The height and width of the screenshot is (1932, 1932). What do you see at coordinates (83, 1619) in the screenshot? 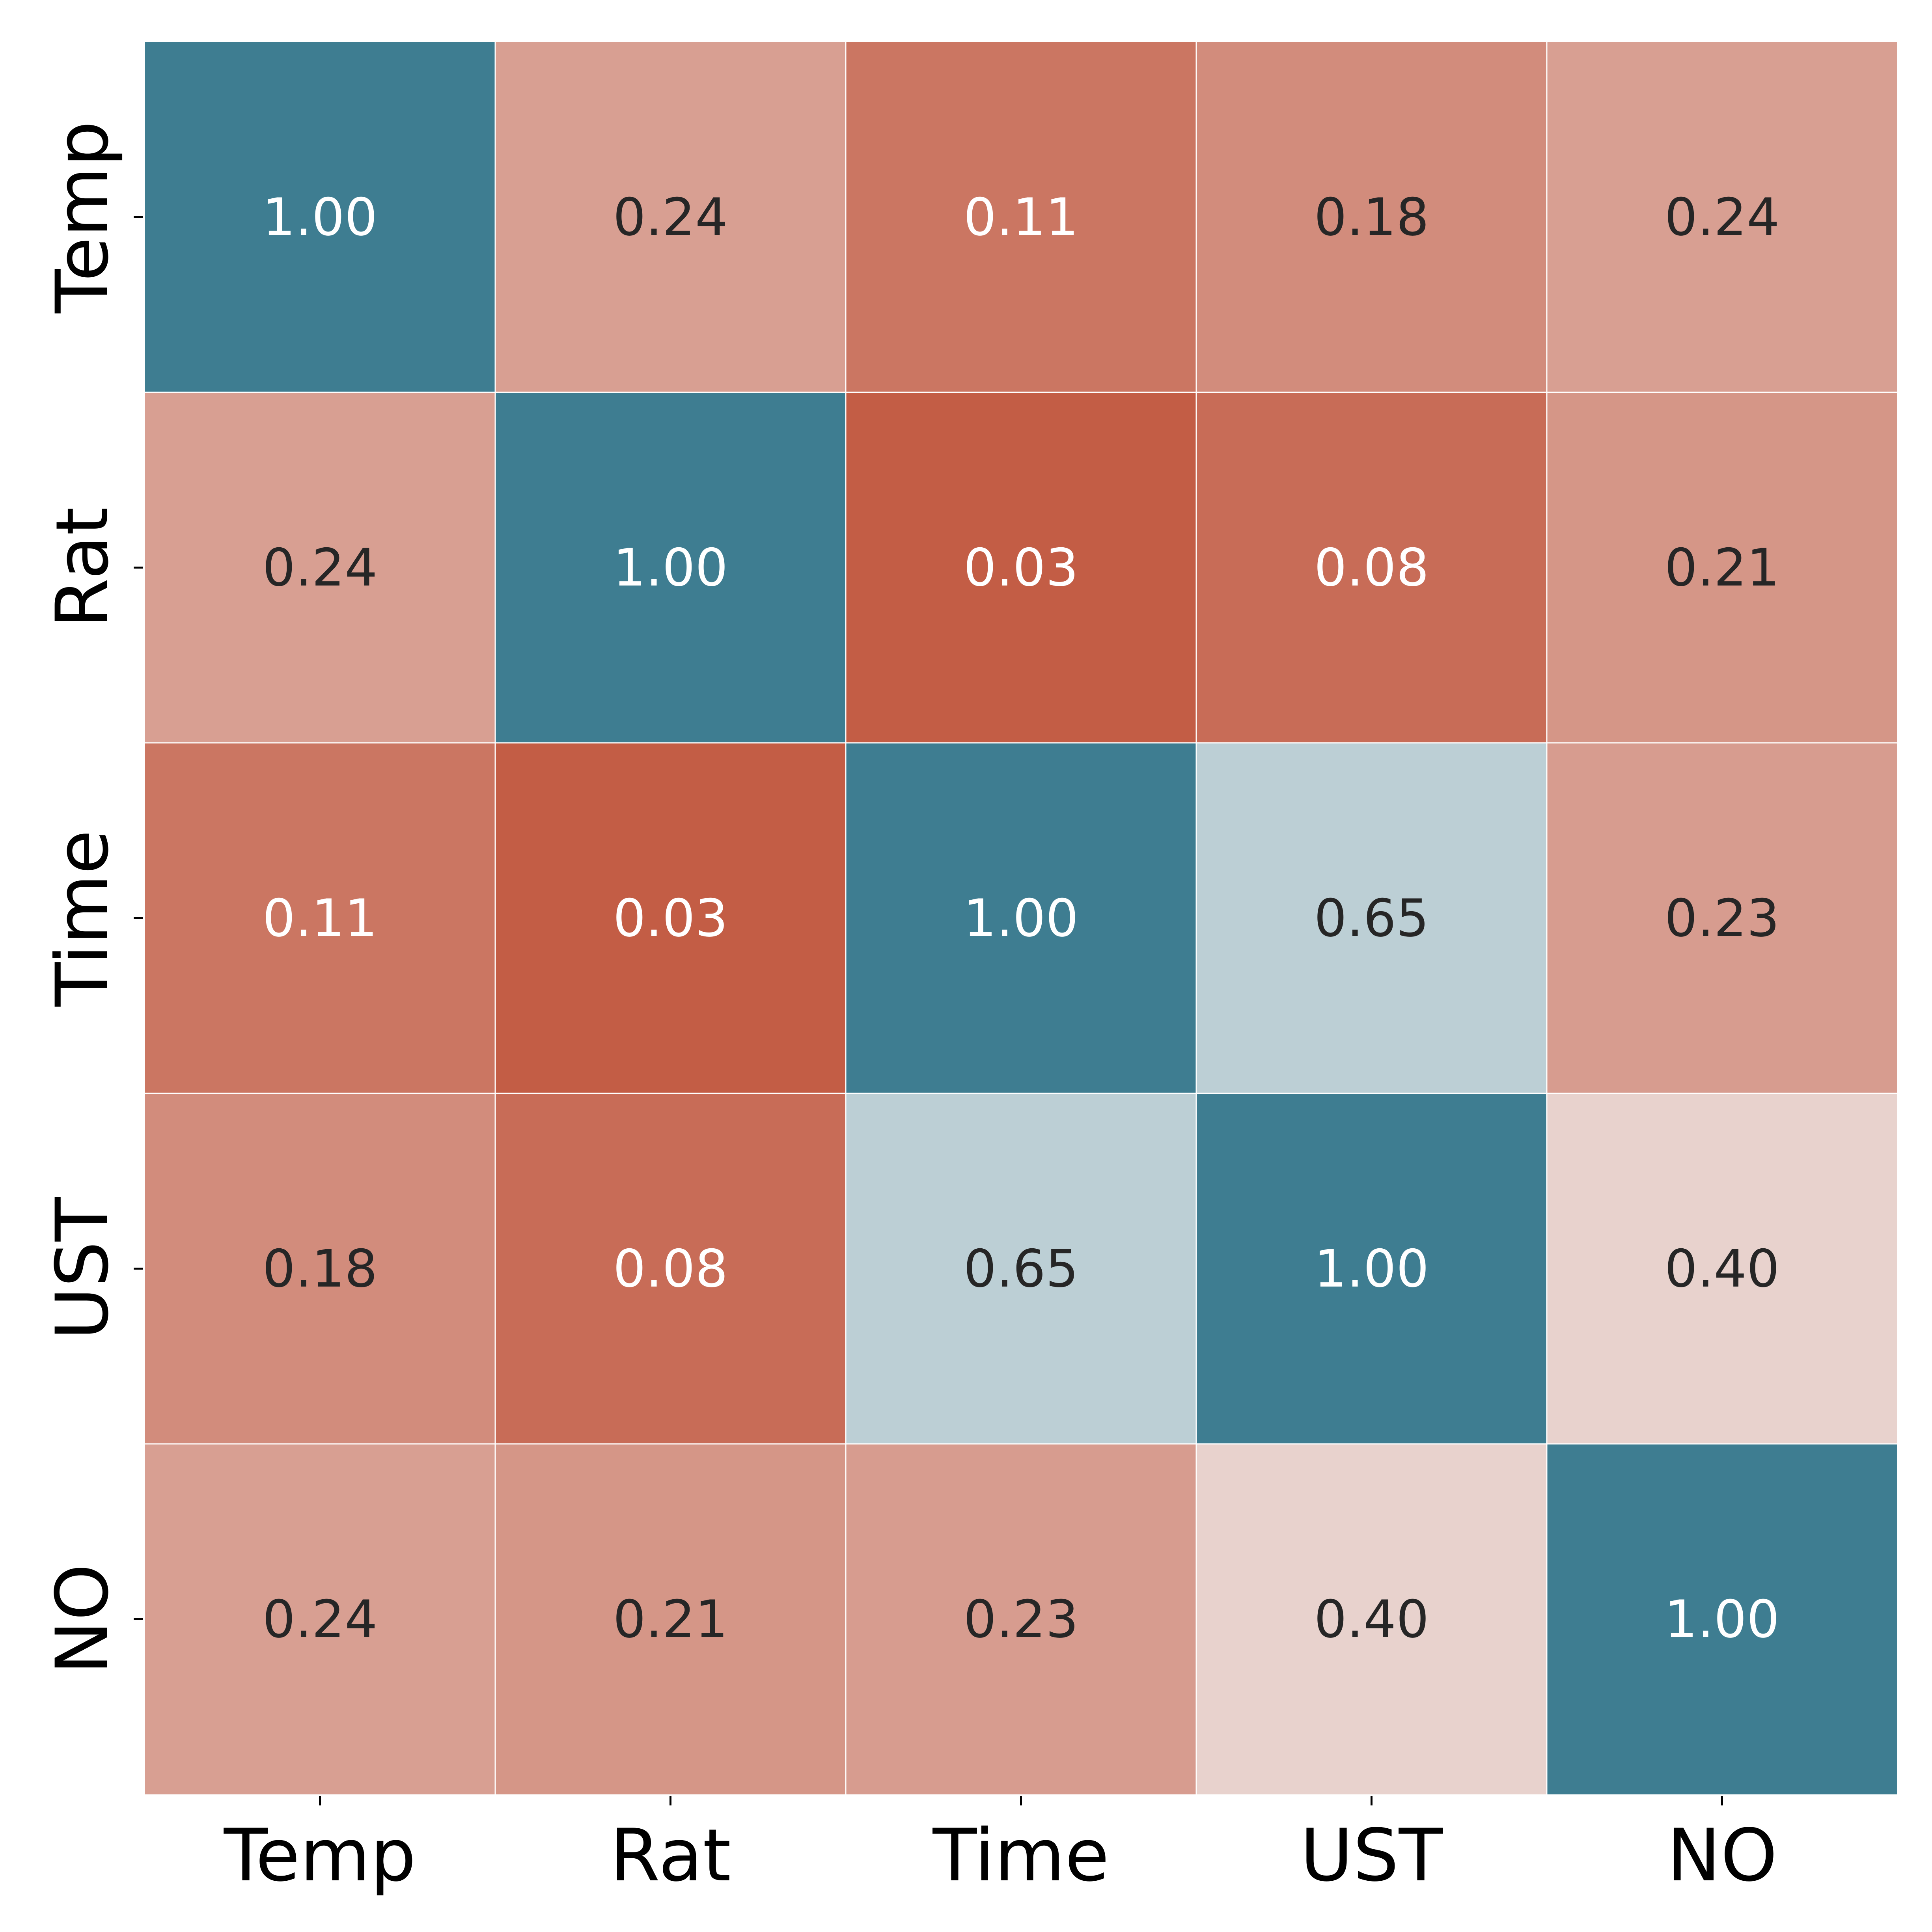
I see `y-axis-tick-label: NO` at bounding box center [83, 1619].